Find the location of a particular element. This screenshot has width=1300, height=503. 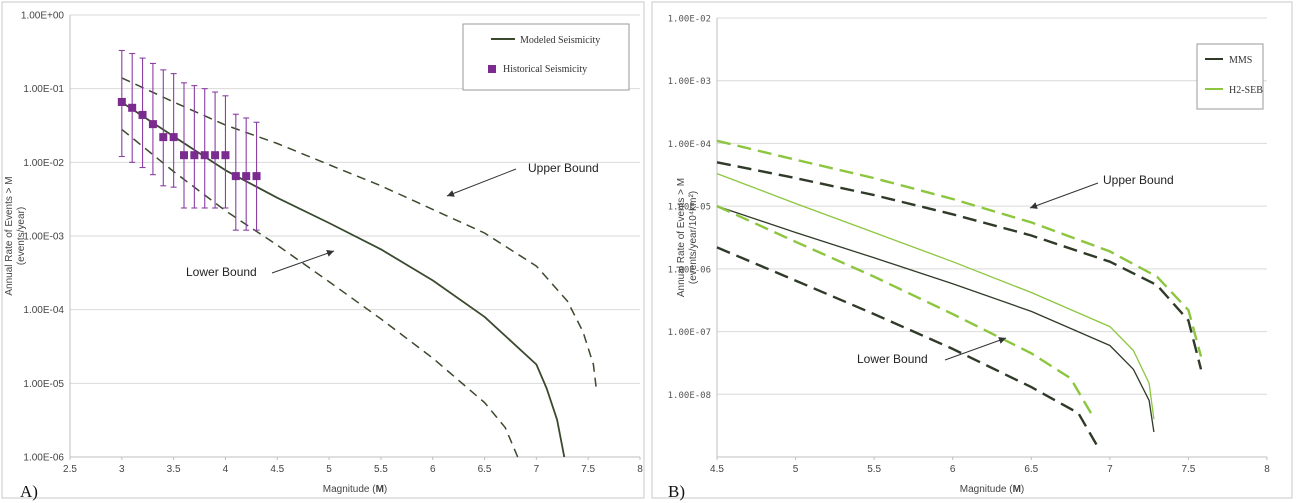

legend: Modeled Seismicity Historical Seismicity is located at coordinates (546, 57).